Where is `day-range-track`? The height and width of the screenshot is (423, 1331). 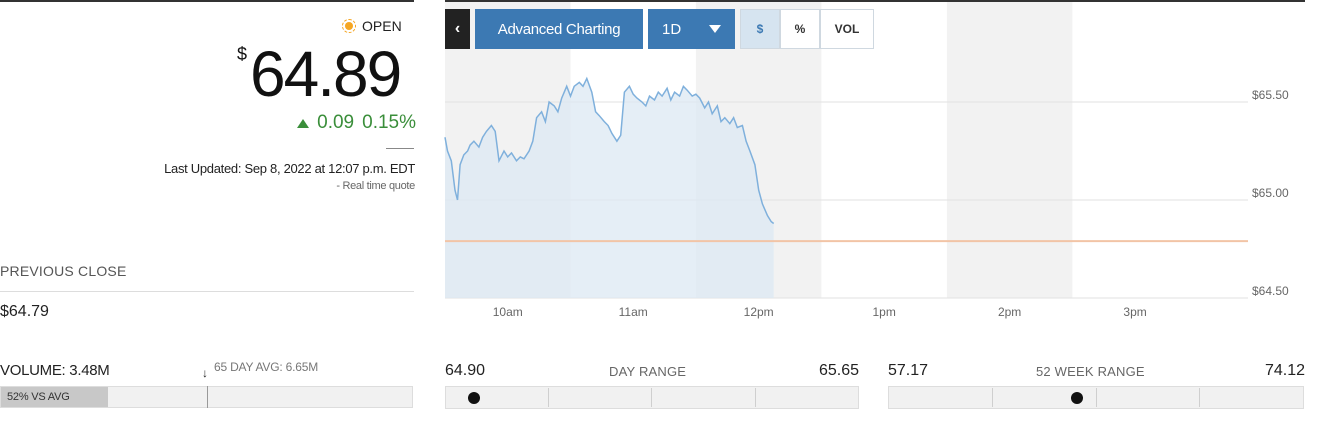
day-range-track is located at coordinates (652, 397).